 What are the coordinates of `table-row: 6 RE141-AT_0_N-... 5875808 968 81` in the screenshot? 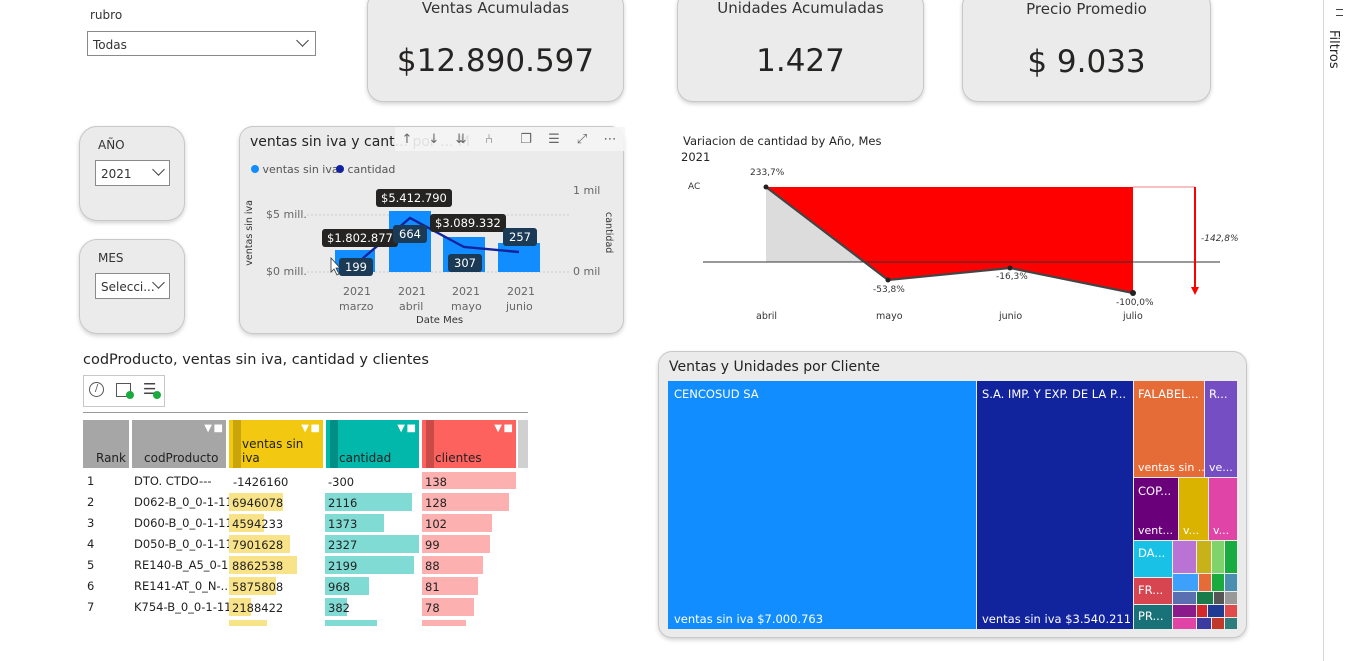 It's located at (303, 586).